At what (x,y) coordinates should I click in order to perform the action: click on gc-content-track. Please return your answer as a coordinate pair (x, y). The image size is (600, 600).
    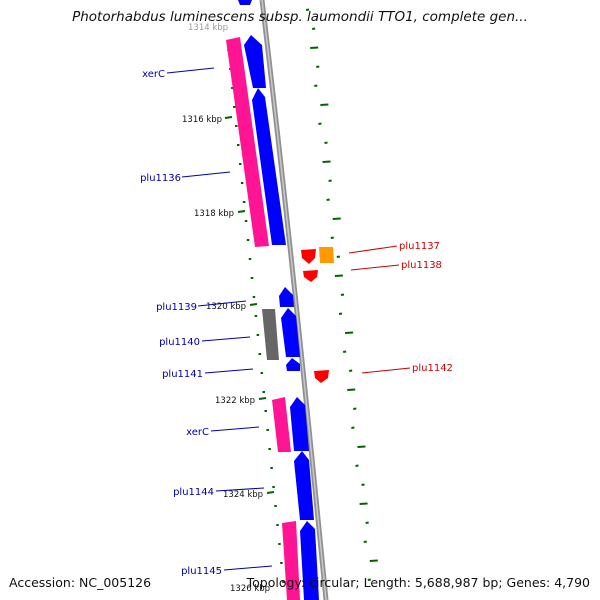
    Looking at the image, I should click on (341, 294).